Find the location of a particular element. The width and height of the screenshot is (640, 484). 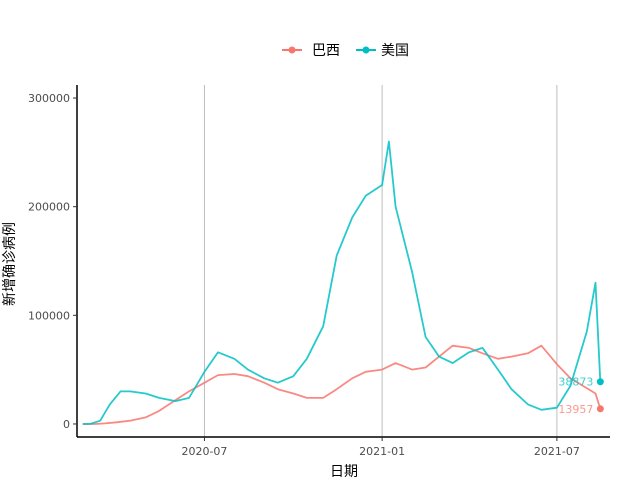

series-endpoint-brazil is located at coordinates (600, 409).